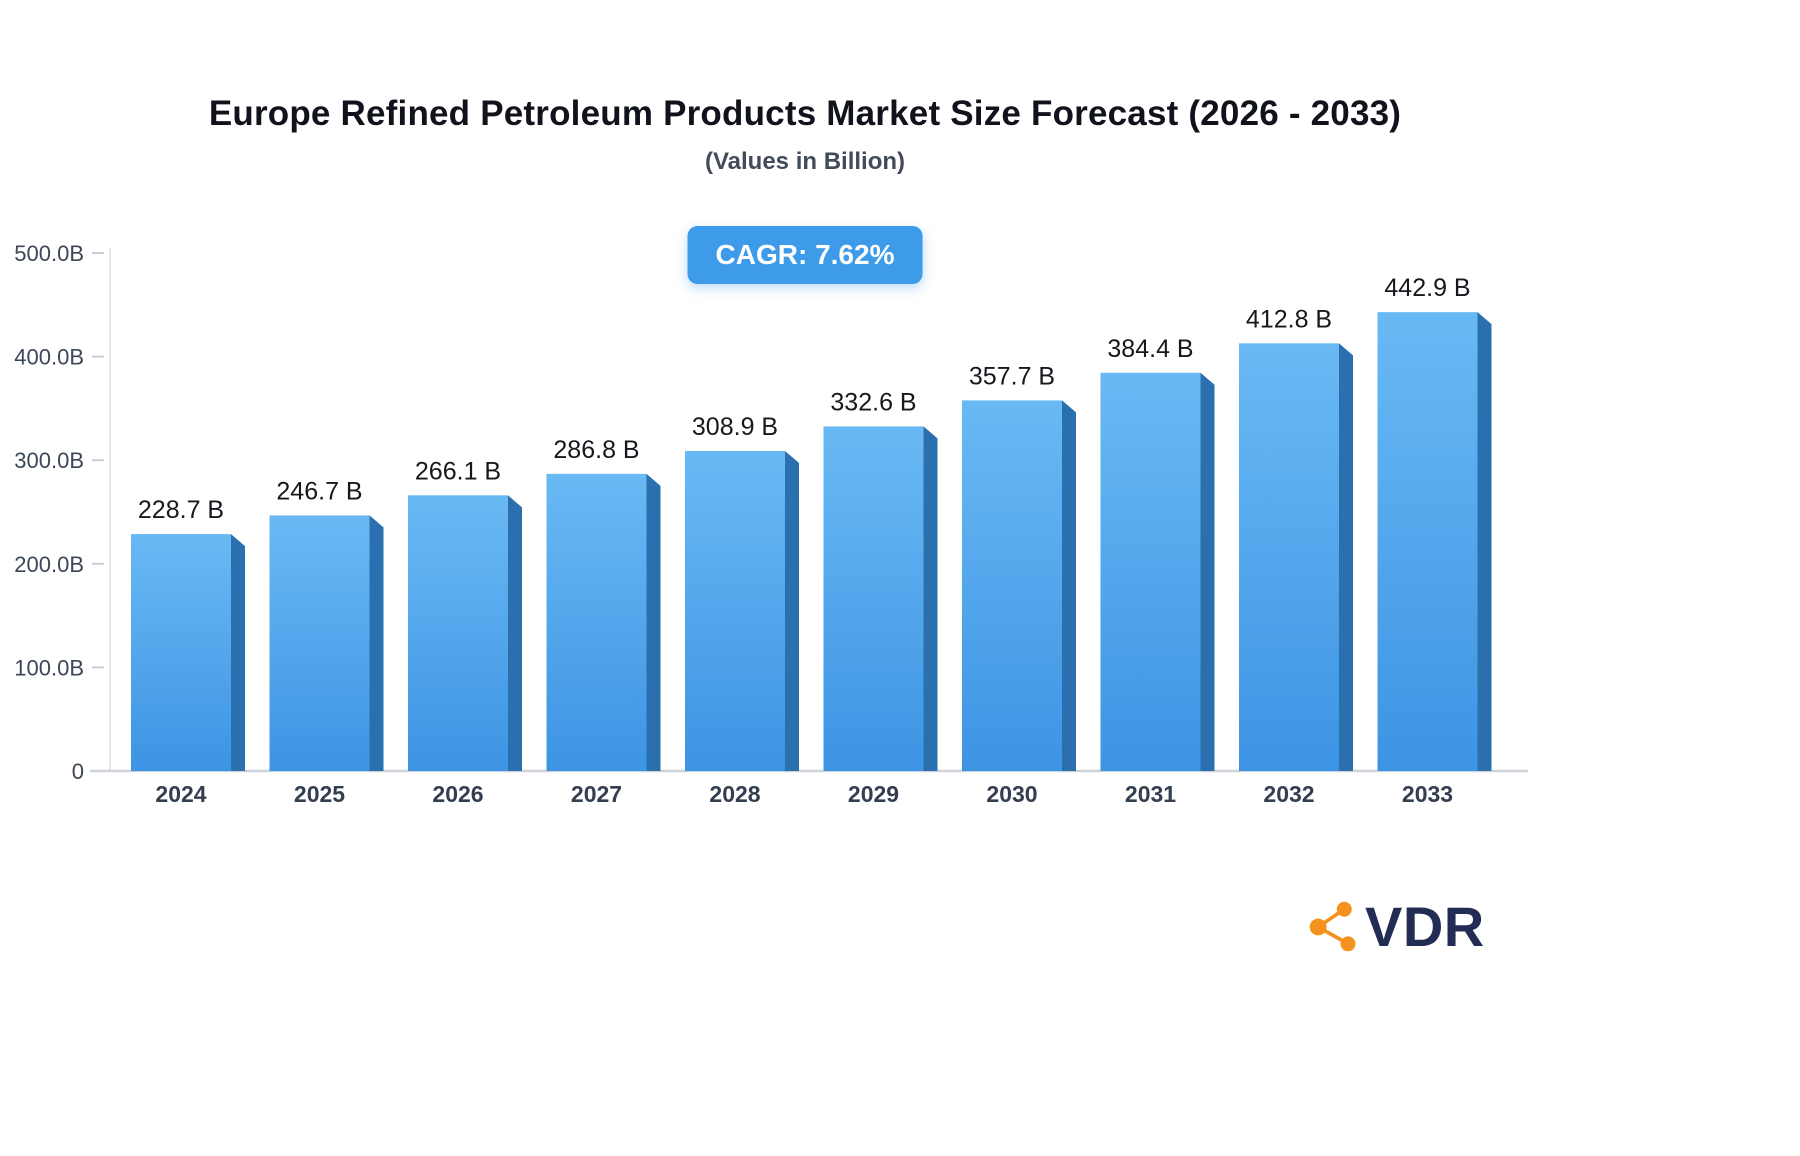  I want to click on bar-group: 266.1 B, so click(465, 614).